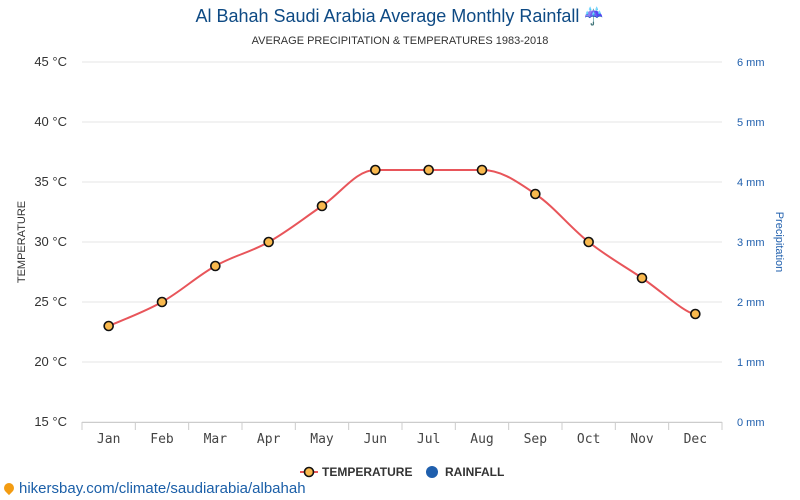 This screenshot has width=800, height=500. I want to click on x-tick-label: Jan, so click(108, 439).